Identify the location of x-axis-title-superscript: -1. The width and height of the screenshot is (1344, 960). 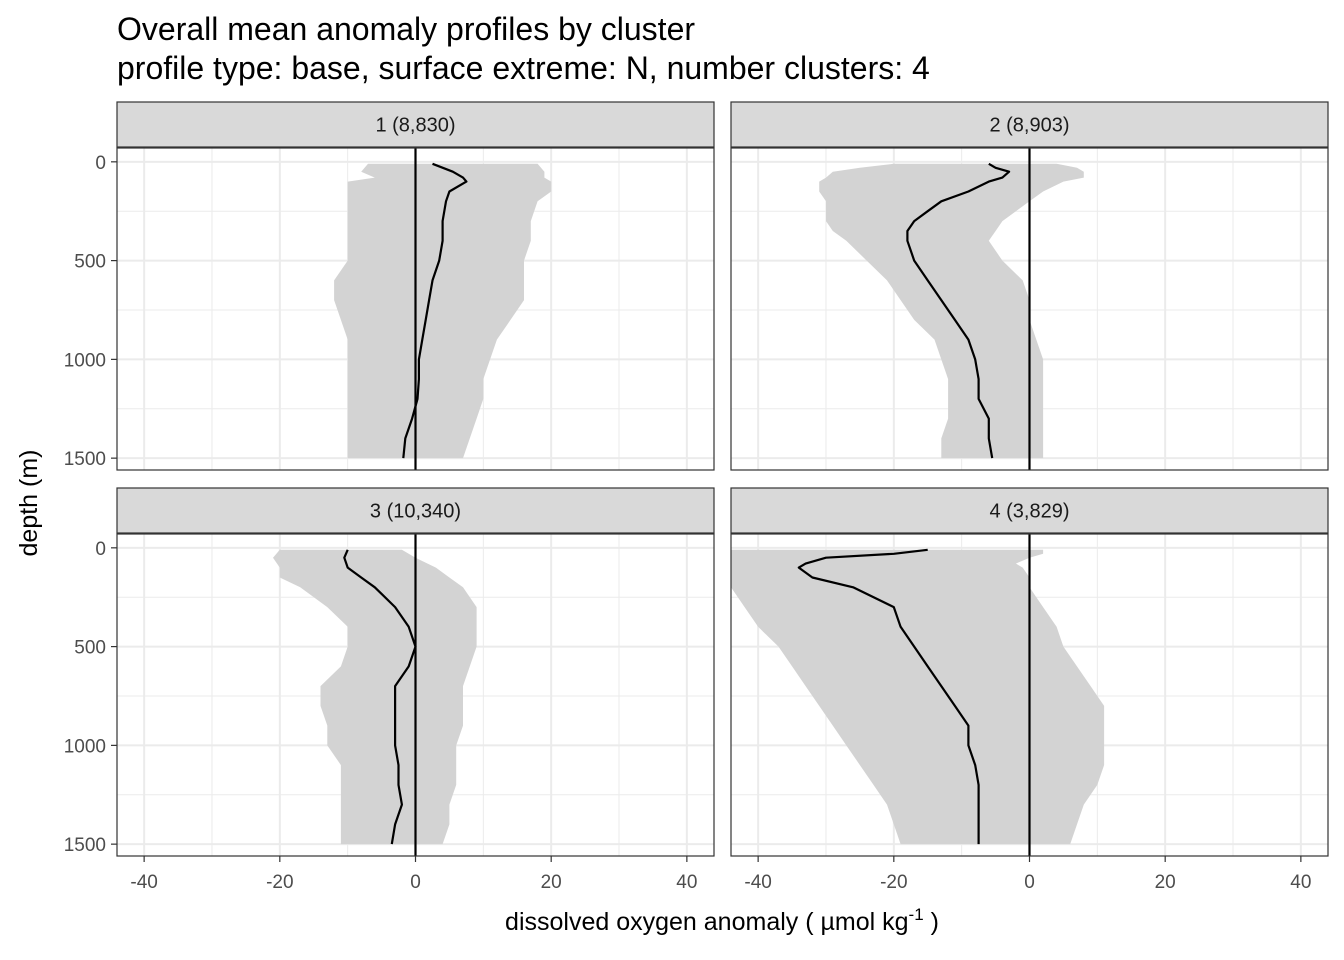
(916, 914).